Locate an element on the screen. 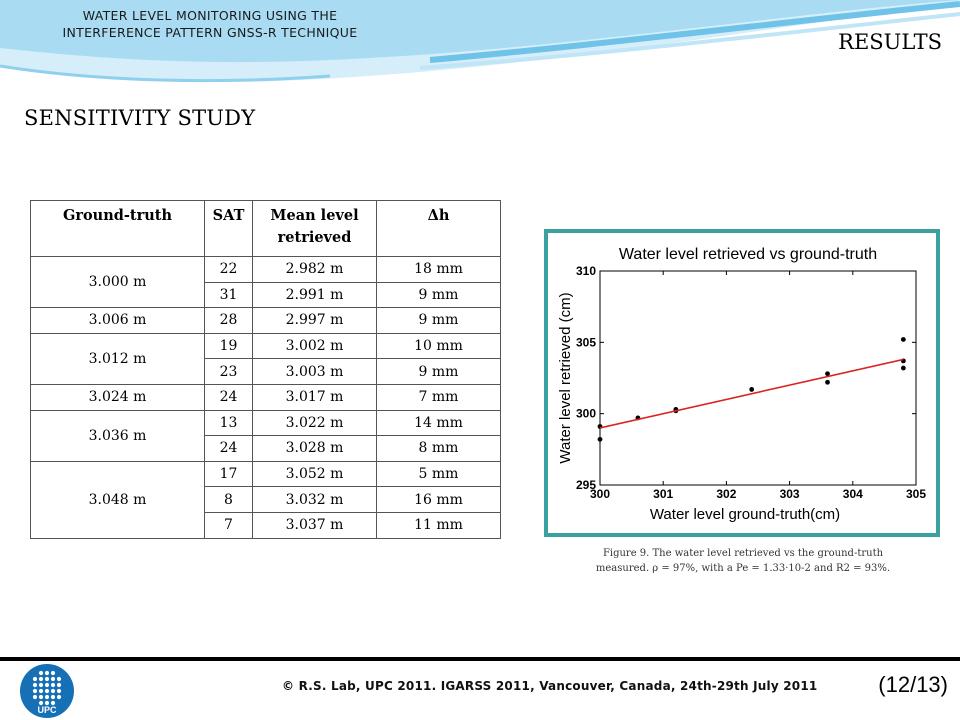 This screenshot has height=720, width=960. cell-sat: 8 is located at coordinates (228, 499).